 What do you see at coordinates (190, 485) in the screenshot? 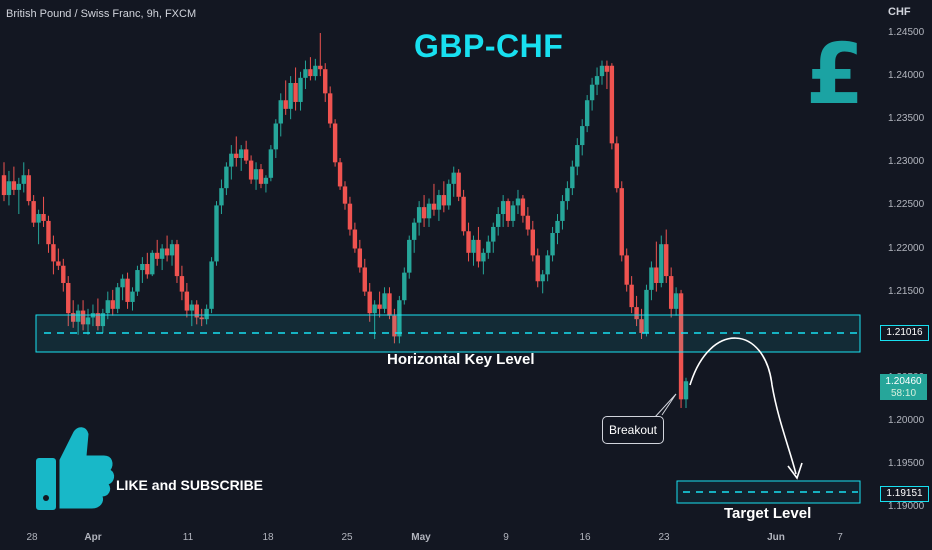
I see `like-subscribe-text: LIKE and SUBSCRIBE` at bounding box center [190, 485].